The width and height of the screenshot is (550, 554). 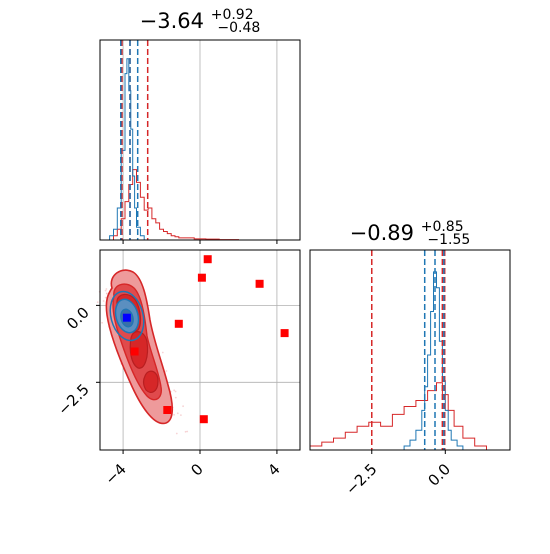 I want to click on joint-x-tick-label: 4, so click(x=273, y=469).